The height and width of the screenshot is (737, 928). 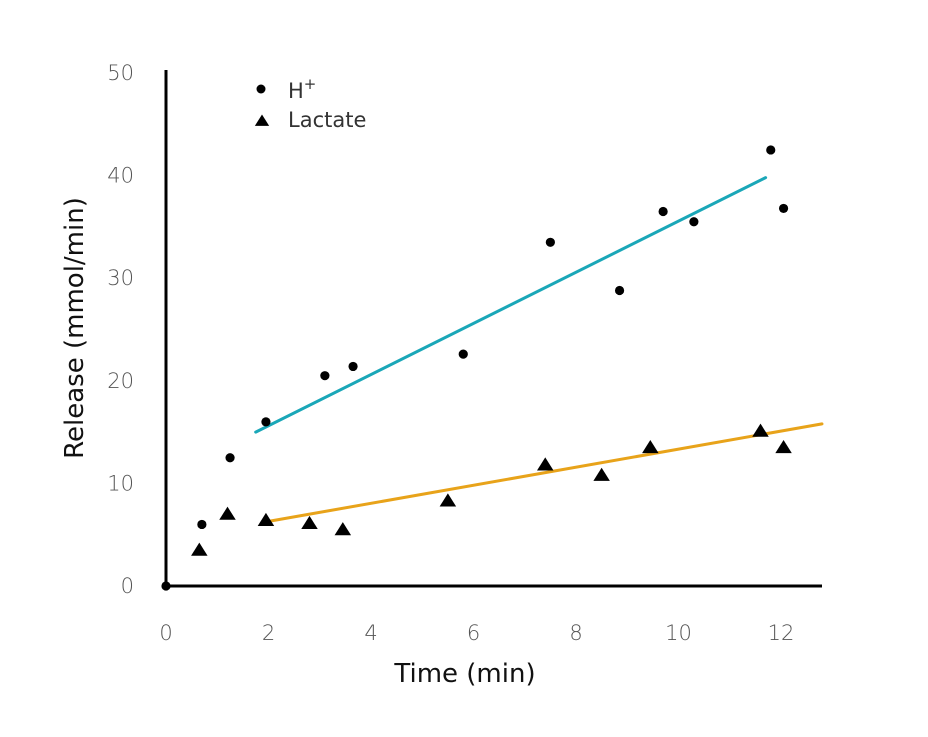 I want to click on x-tick-label: 4, so click(x=370, y=633).